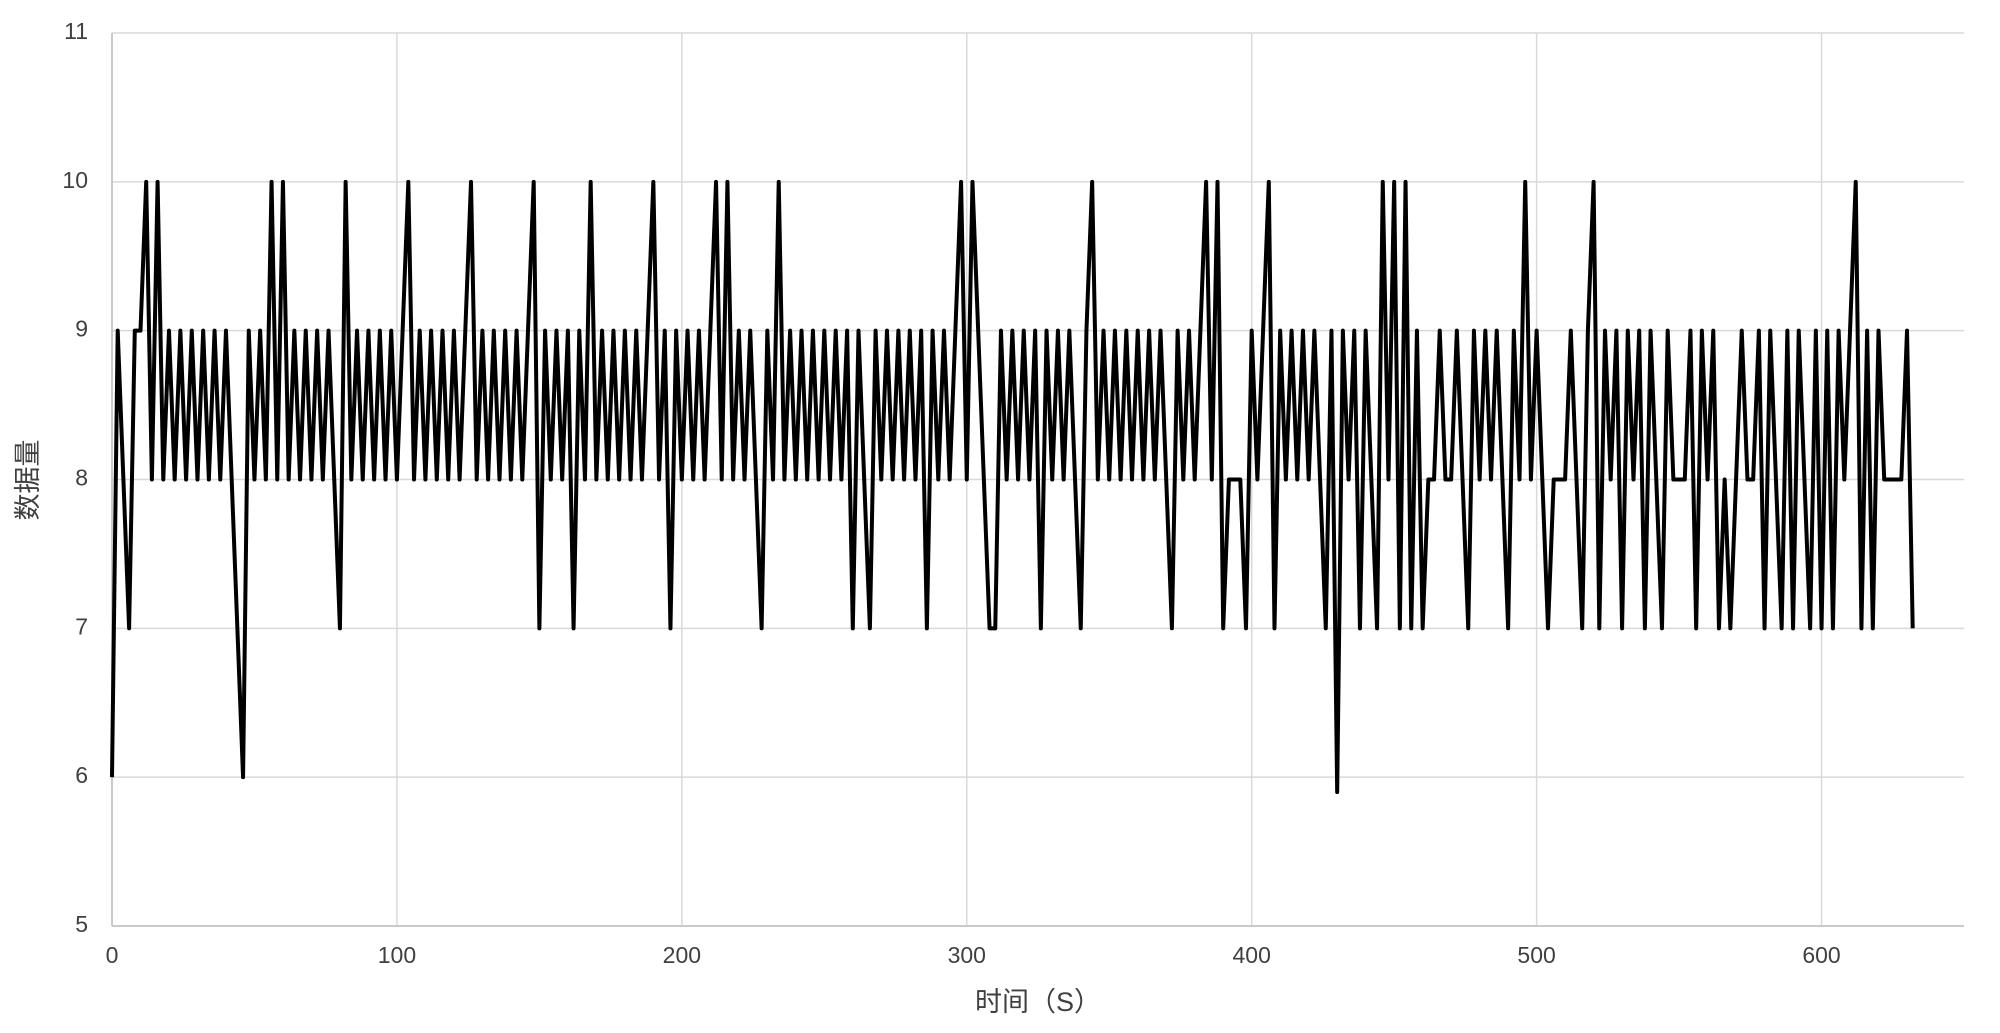 This screenshot has height=1033, width=2000. Describe the element at coordinates (1038, 1002) in the screenshot. I see `x-axis-title: 时间（S）` at that location.